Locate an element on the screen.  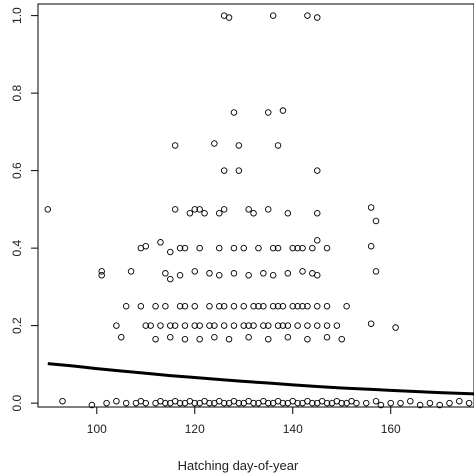
y-tick-label: 0.4 is located at coordinates (17, 247).